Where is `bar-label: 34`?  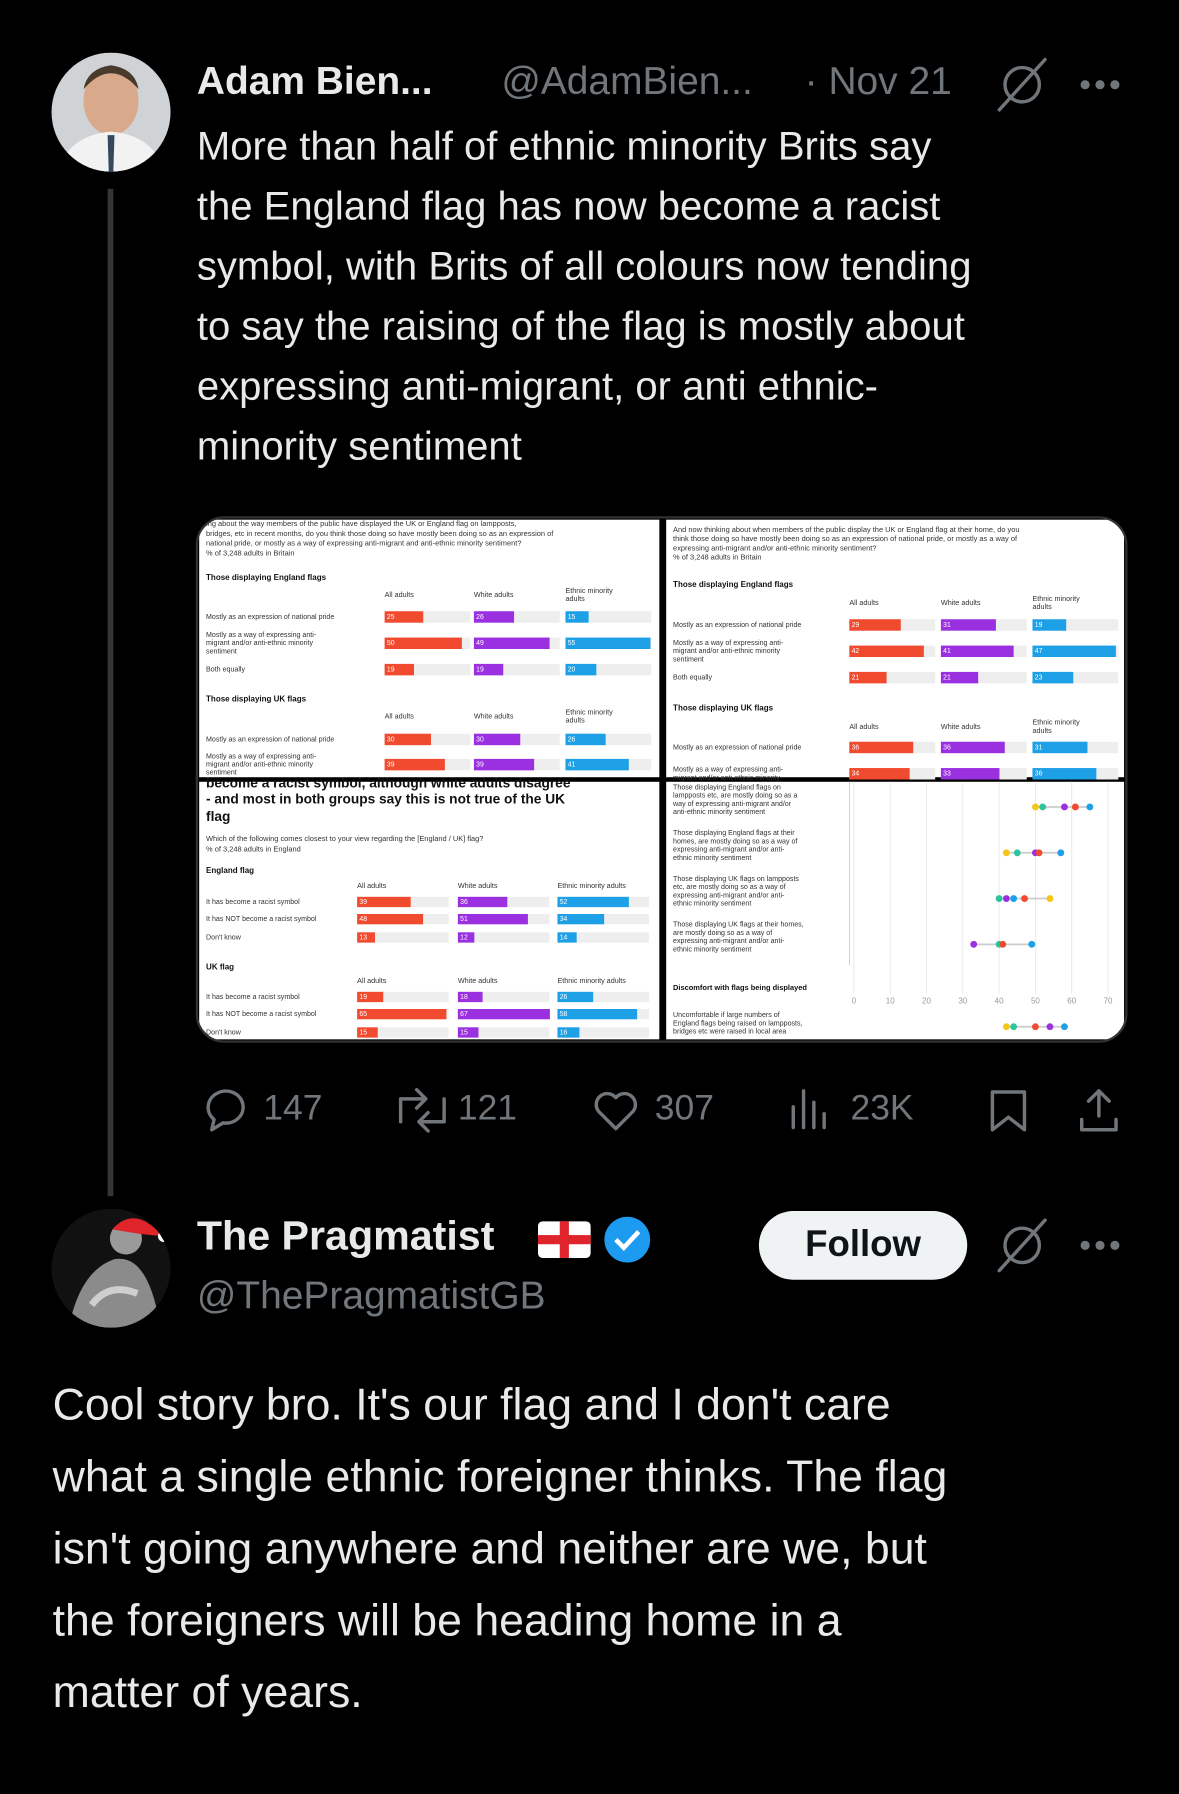 bar-label: 34 is located at coordinates (564, 919).